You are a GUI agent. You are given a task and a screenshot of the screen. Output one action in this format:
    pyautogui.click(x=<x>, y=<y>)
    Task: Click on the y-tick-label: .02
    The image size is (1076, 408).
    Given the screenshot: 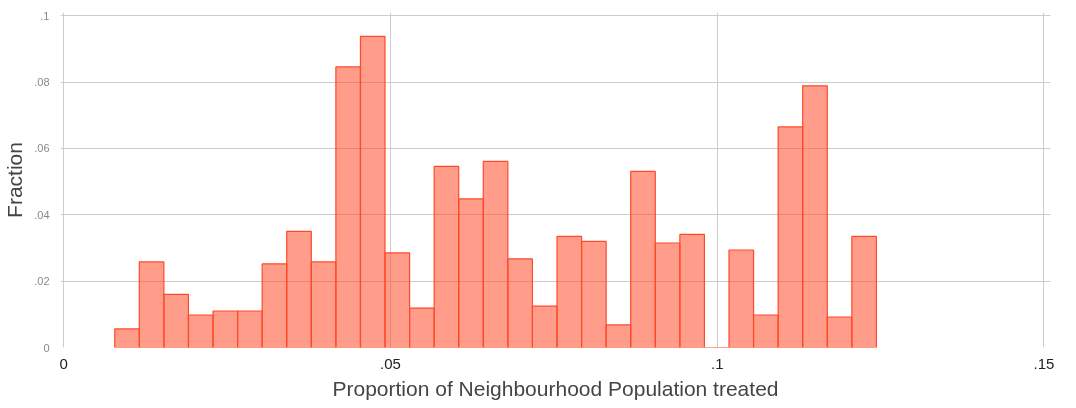 What is the action you would take?
    pyautogui.click(x=42, y=281)
    